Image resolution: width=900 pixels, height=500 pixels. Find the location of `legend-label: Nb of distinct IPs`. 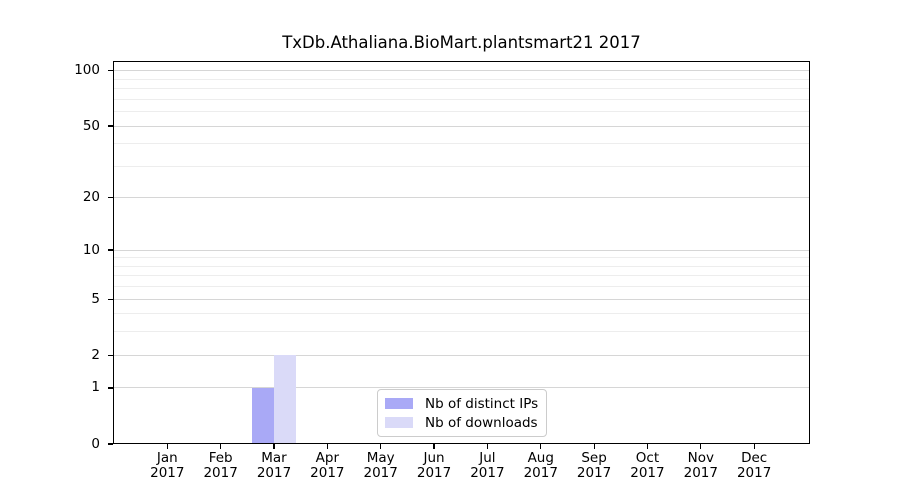

legend-label: Nb of distinct IPs is located at coordinates (482, 403).